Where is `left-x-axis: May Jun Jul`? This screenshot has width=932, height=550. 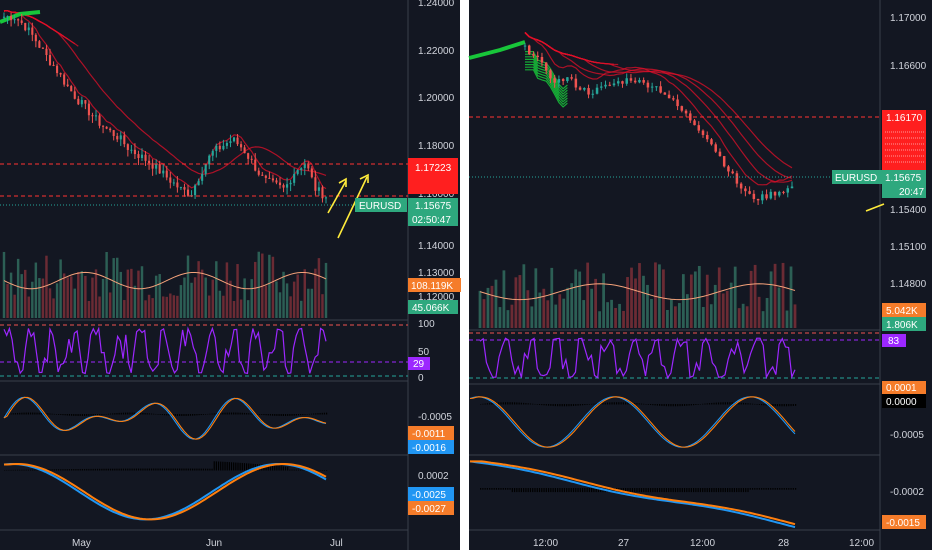 left-x-axis: May Jun Jul is located at coordinates (207, 543).